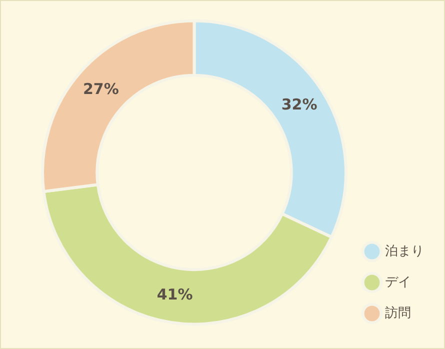  Describe the element at coordinates (398, 282) in the screenshot. I see `legend-label: デイ` at that location.